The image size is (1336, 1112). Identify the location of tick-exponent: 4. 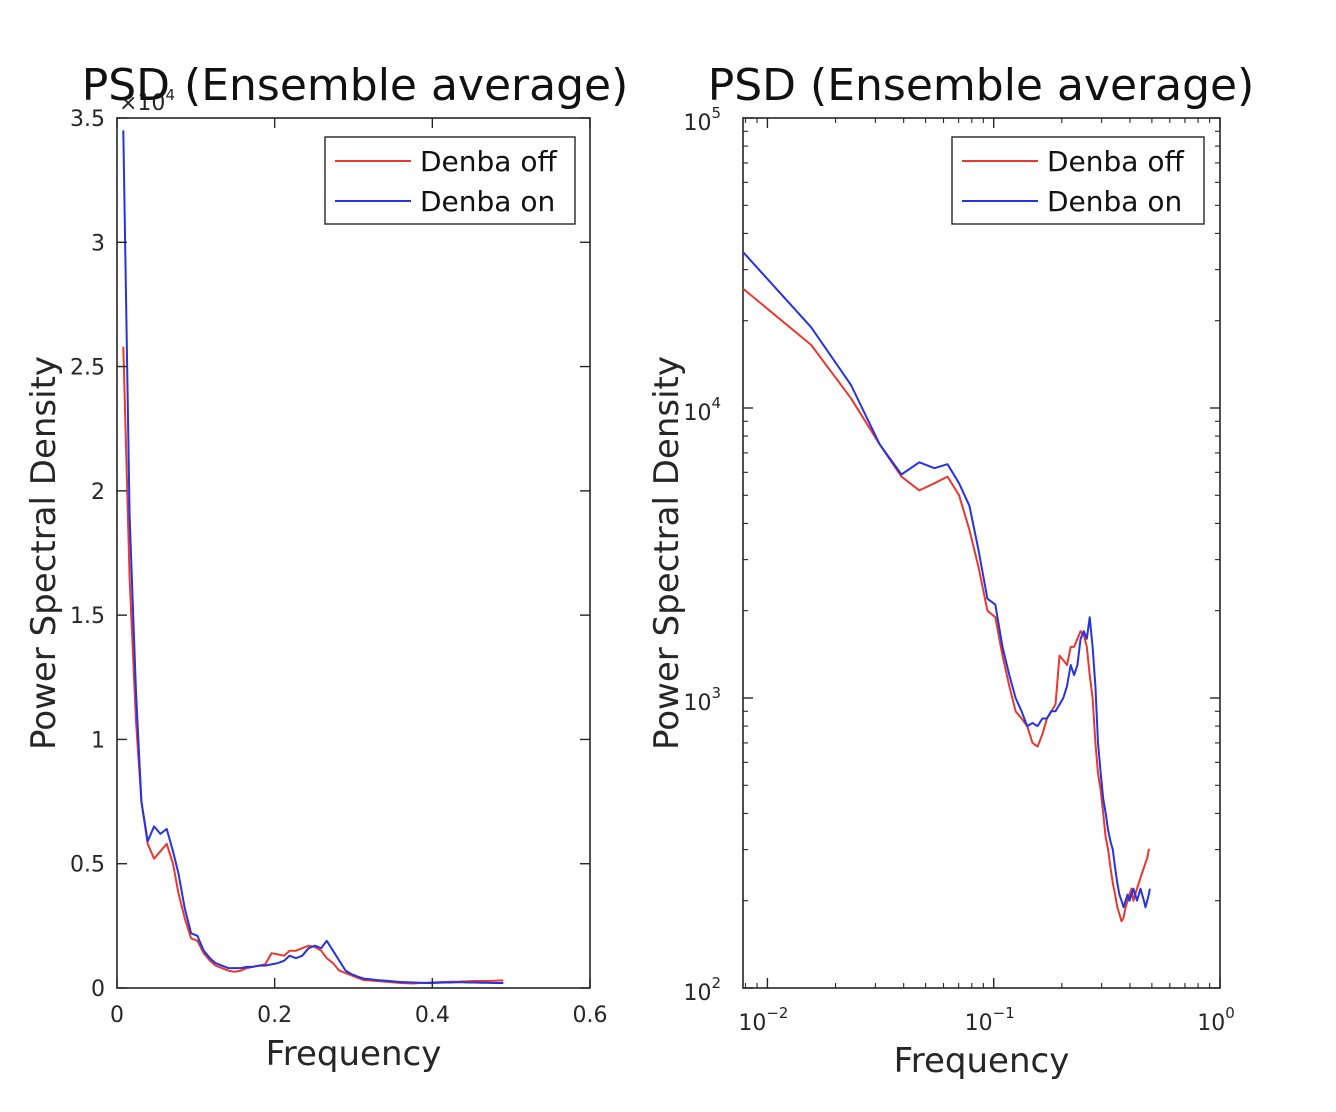
(716, 403).